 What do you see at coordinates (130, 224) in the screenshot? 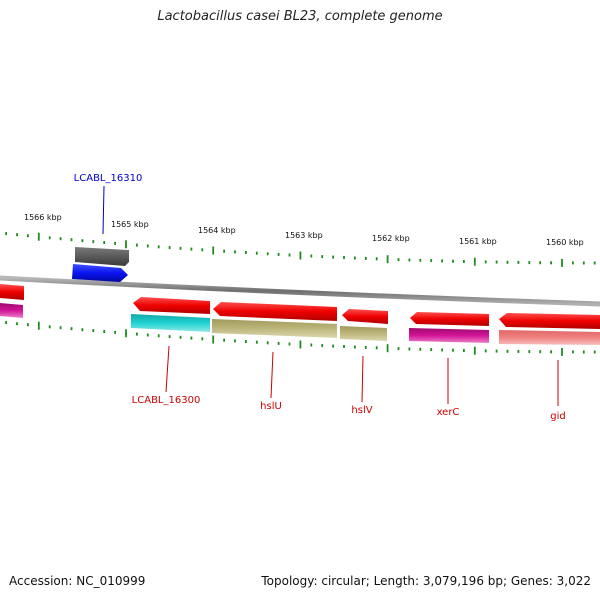
I see `scale-label-1565: 1565 kbp` at bounding box center [130, 224].